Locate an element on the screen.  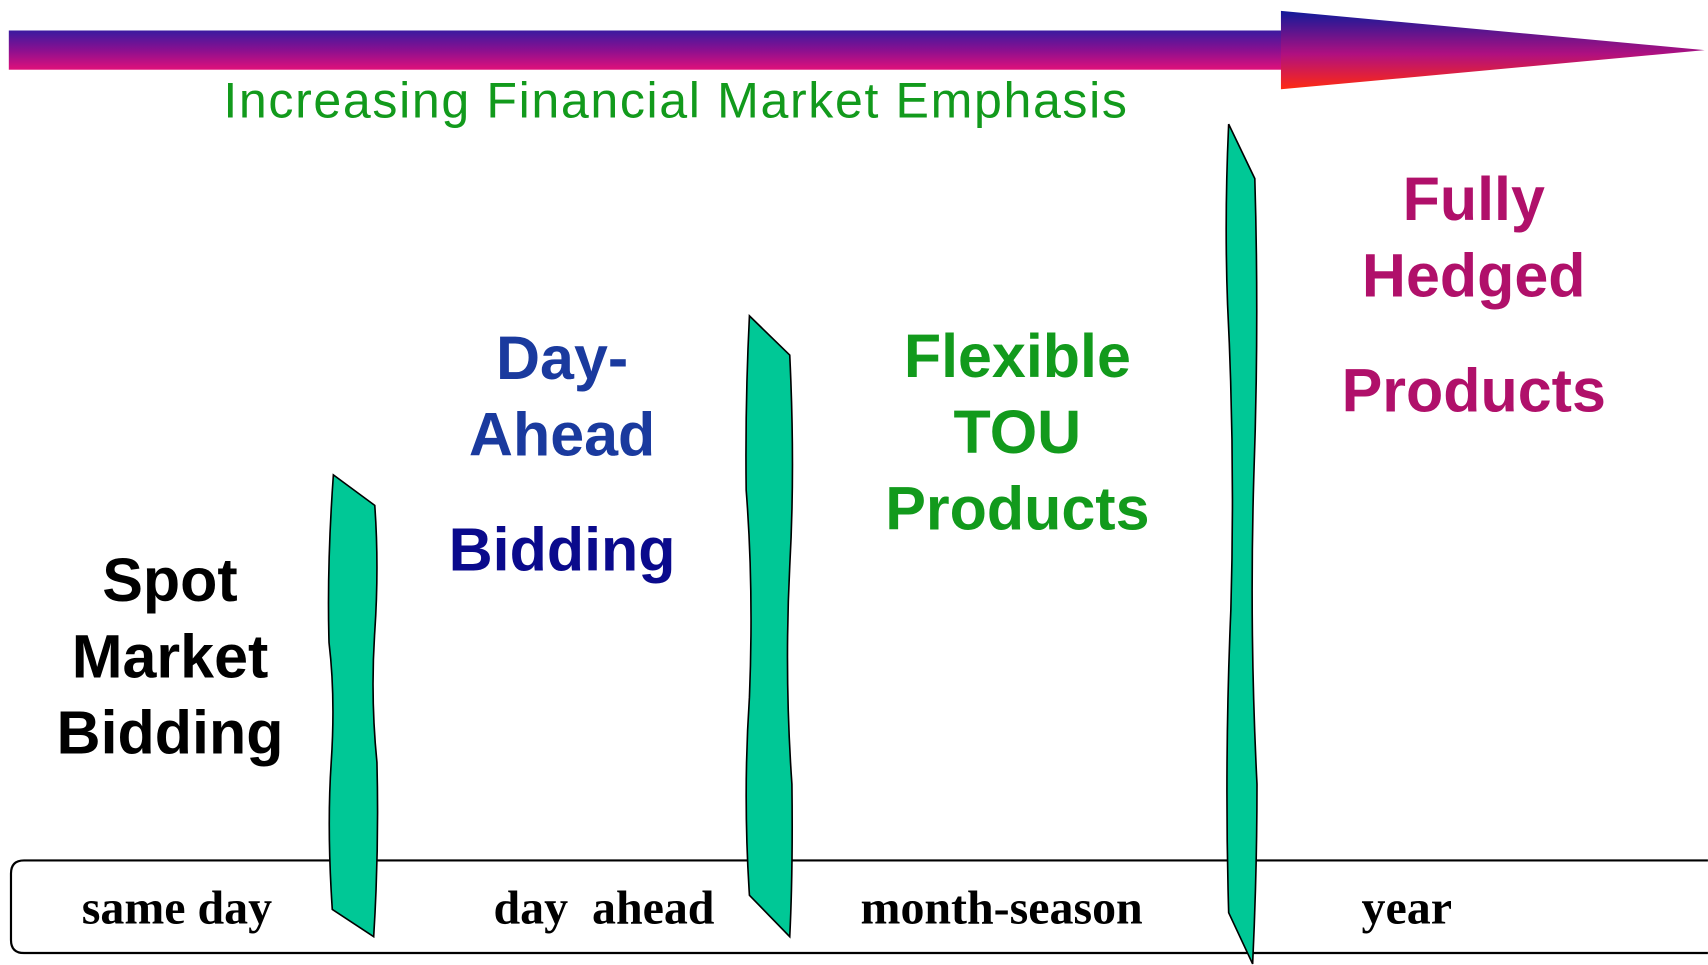
timeline-label: day ahead is located at coordinates (603, 908).